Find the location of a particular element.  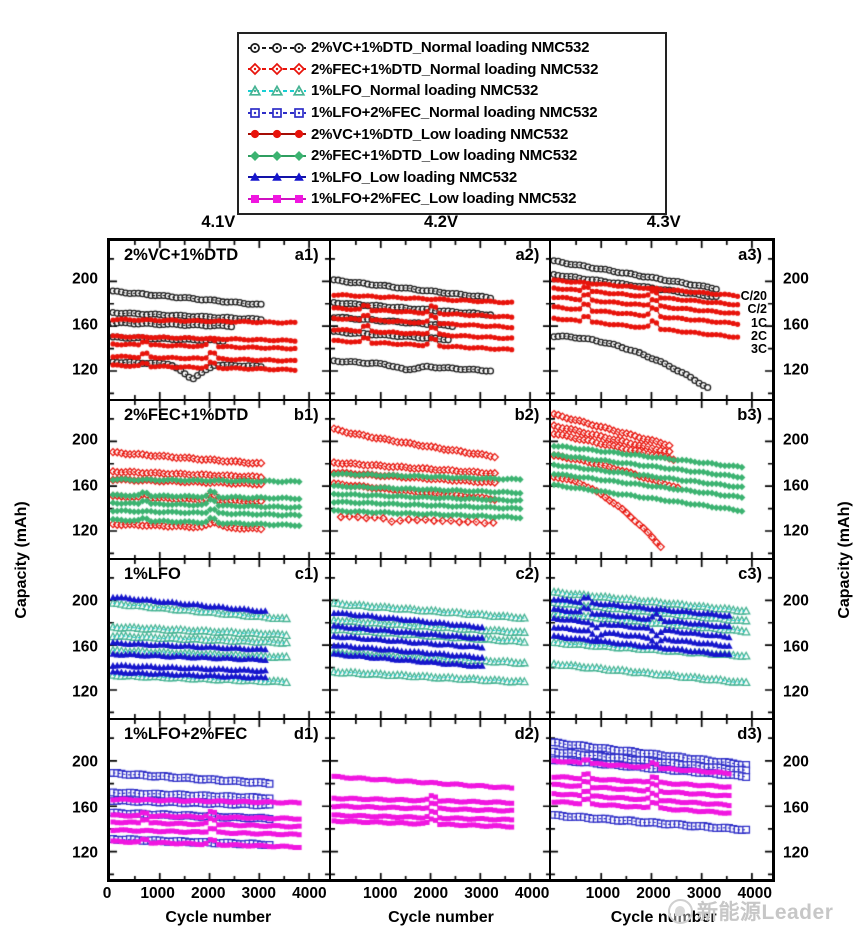

panel-corner-label: c3) is located at coordinates (750, 574).